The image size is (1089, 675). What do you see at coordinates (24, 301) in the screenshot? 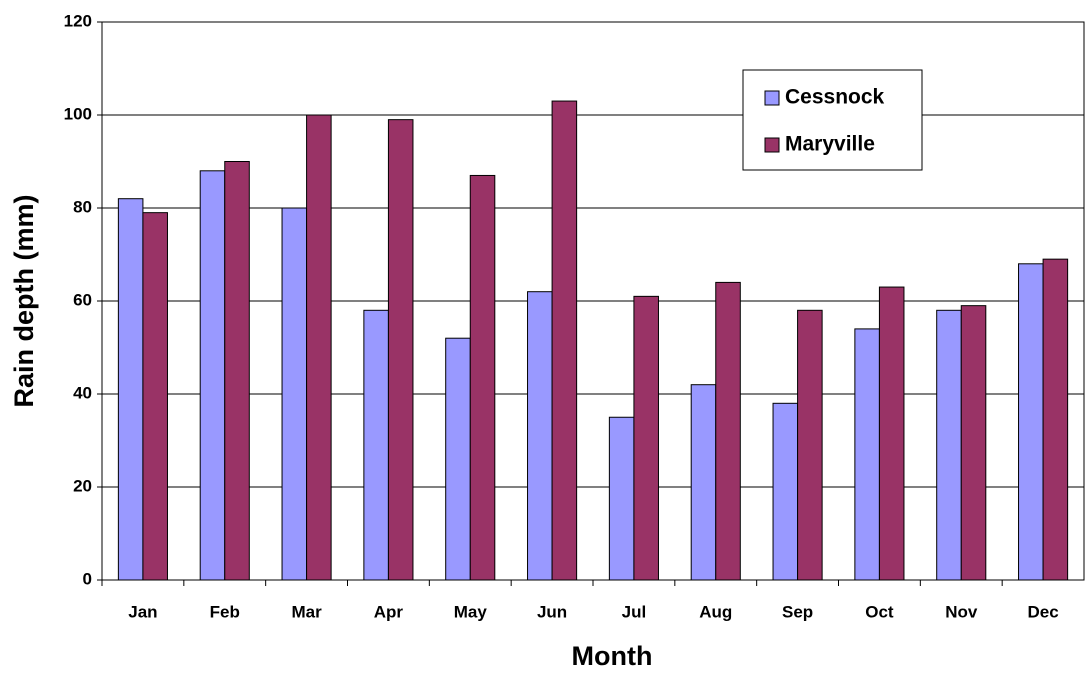
I see `y-axis-title: Rain depth (mm)` at bounding box center [24, 301].